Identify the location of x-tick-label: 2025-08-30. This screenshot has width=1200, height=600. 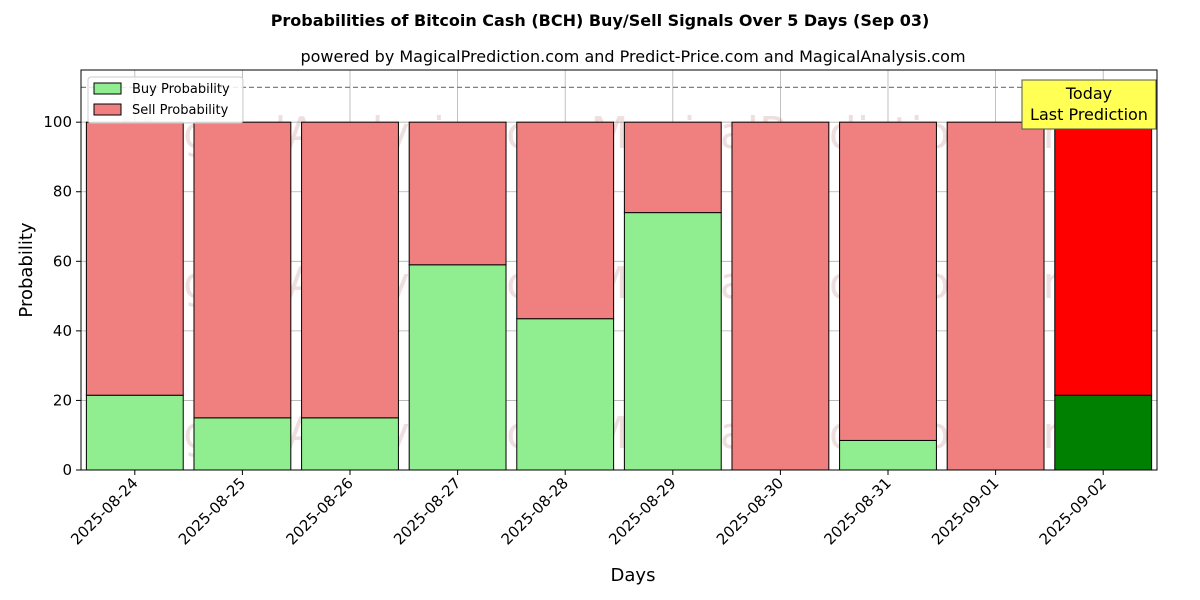
(750, 511).